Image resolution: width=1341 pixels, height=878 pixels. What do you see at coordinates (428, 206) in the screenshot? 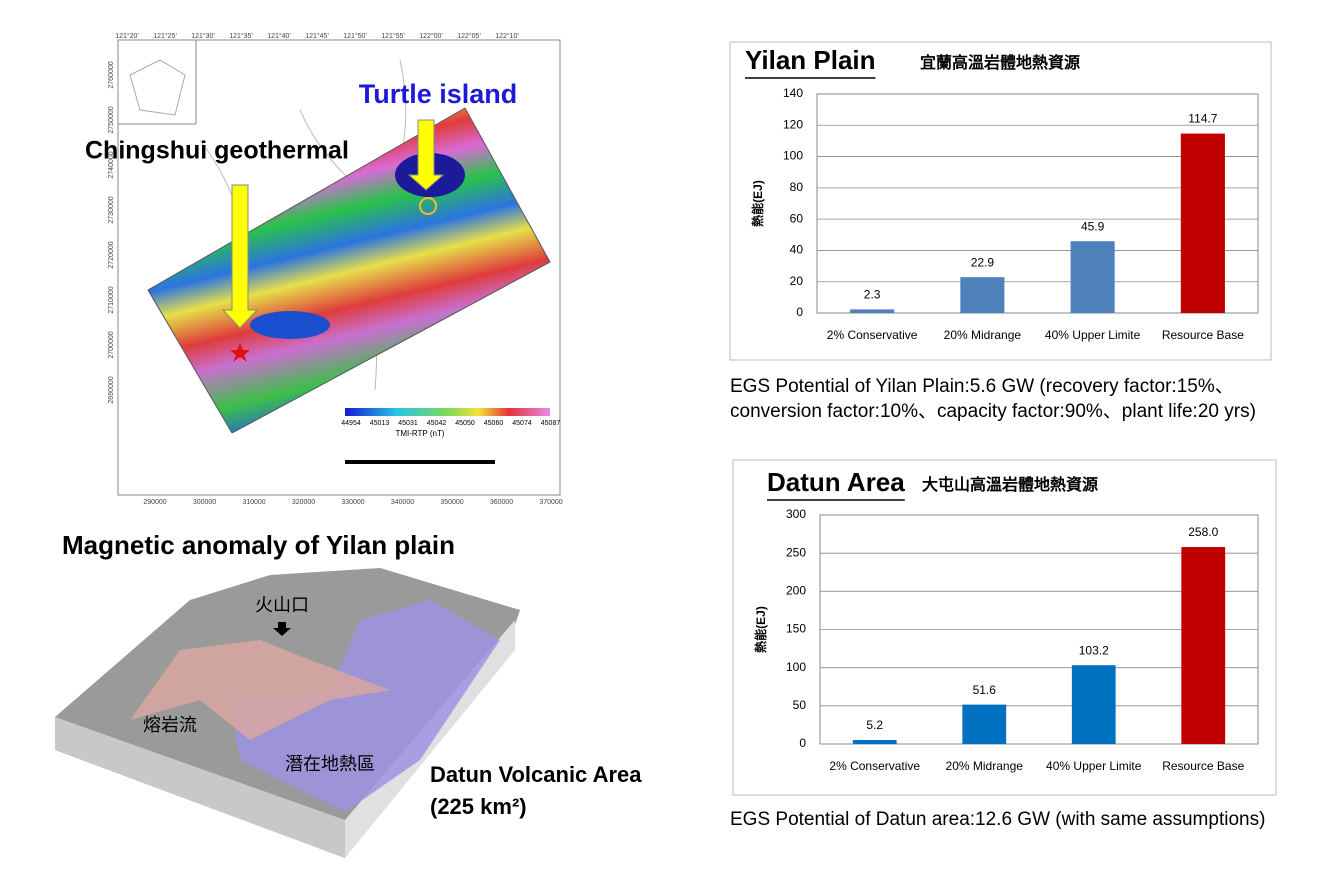
I see `turtle-marker` at bounding box center [428, 206].